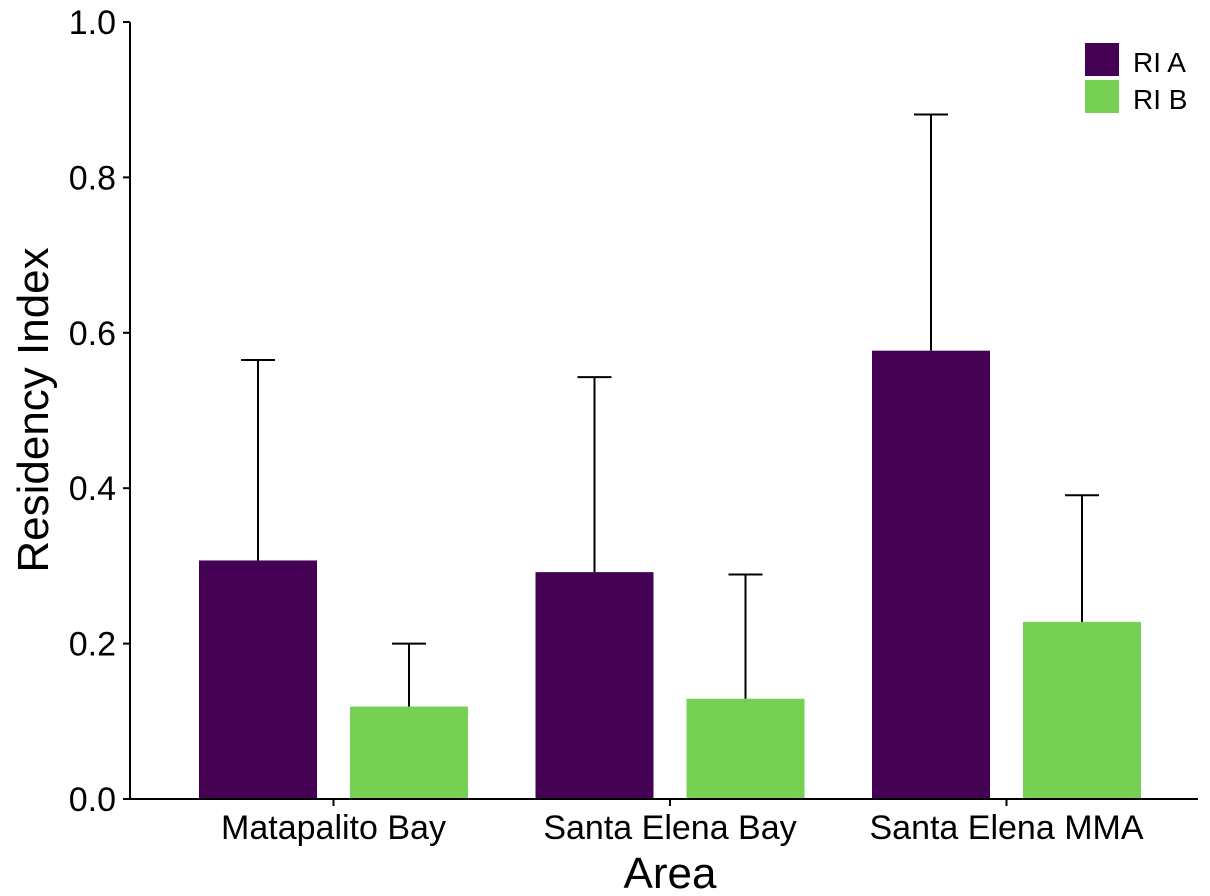 The image size is (1210, 896). What do you see at coordinates (669, 828) in the screenshot?
I see `x-tick-label-santa-elena-bay: Santa Elena Bay` at bounding box center [669, 828].